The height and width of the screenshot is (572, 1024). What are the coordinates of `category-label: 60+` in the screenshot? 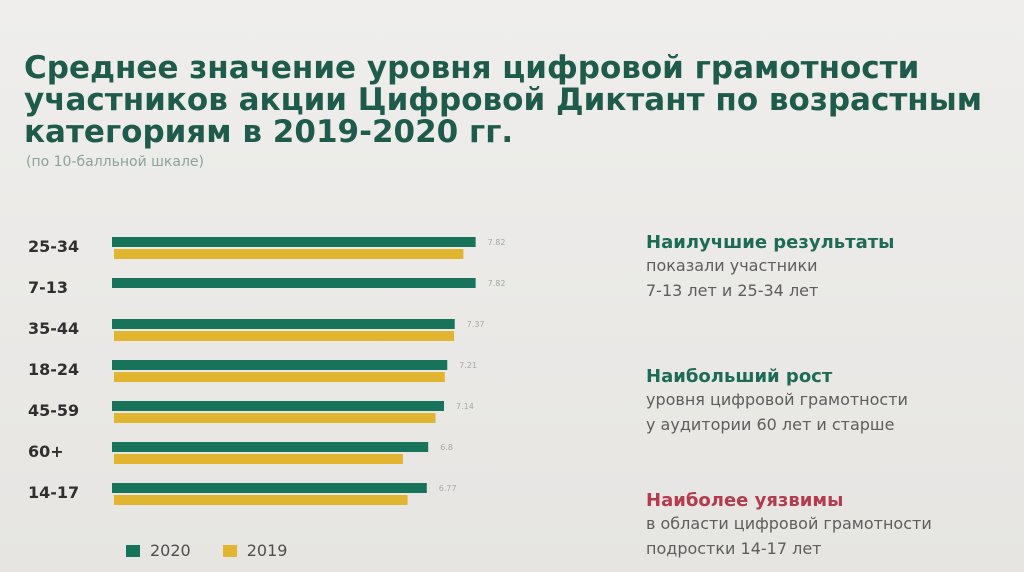 It's located at (46, 451).